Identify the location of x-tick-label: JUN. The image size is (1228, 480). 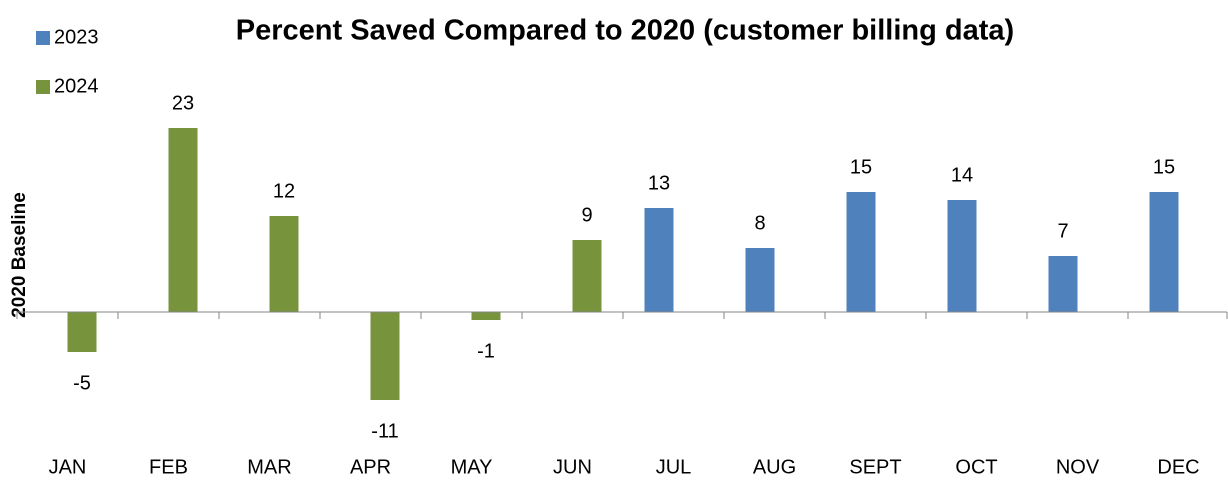
(572, 467).